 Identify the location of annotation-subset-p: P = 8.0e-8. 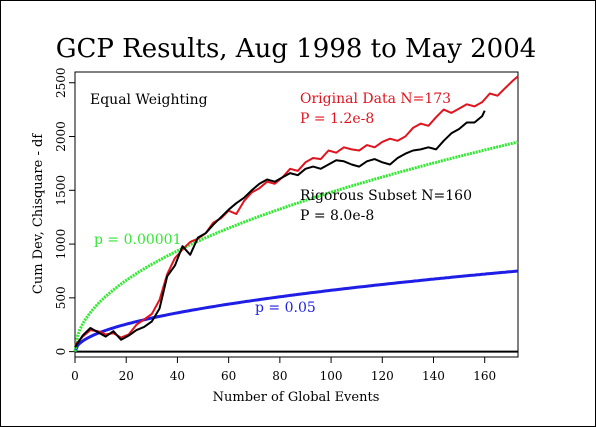
(337, 216).